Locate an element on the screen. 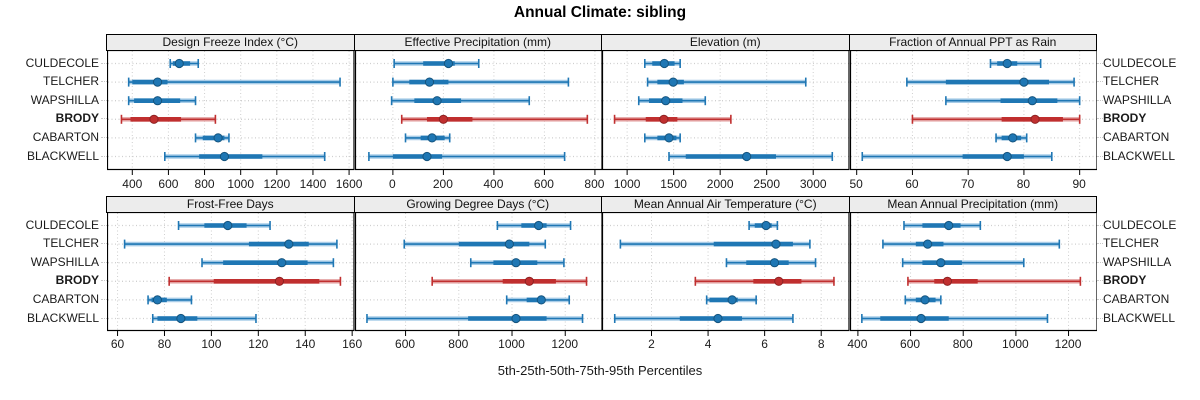 This screenshot has width=1200, height=400. axis-tick-mean-annual-air-temperature-c-8: 8 is located at coordinates (821, 344).